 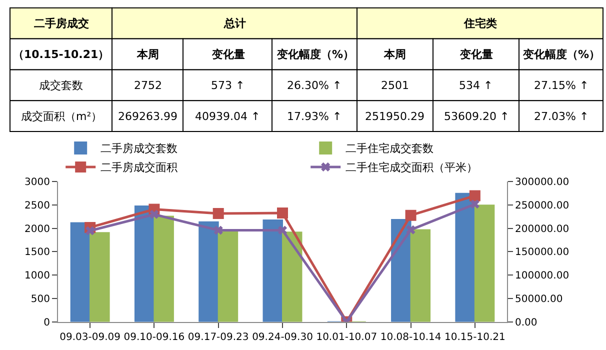 I want to click on text: 251950.29, so click(x=394, y=116).